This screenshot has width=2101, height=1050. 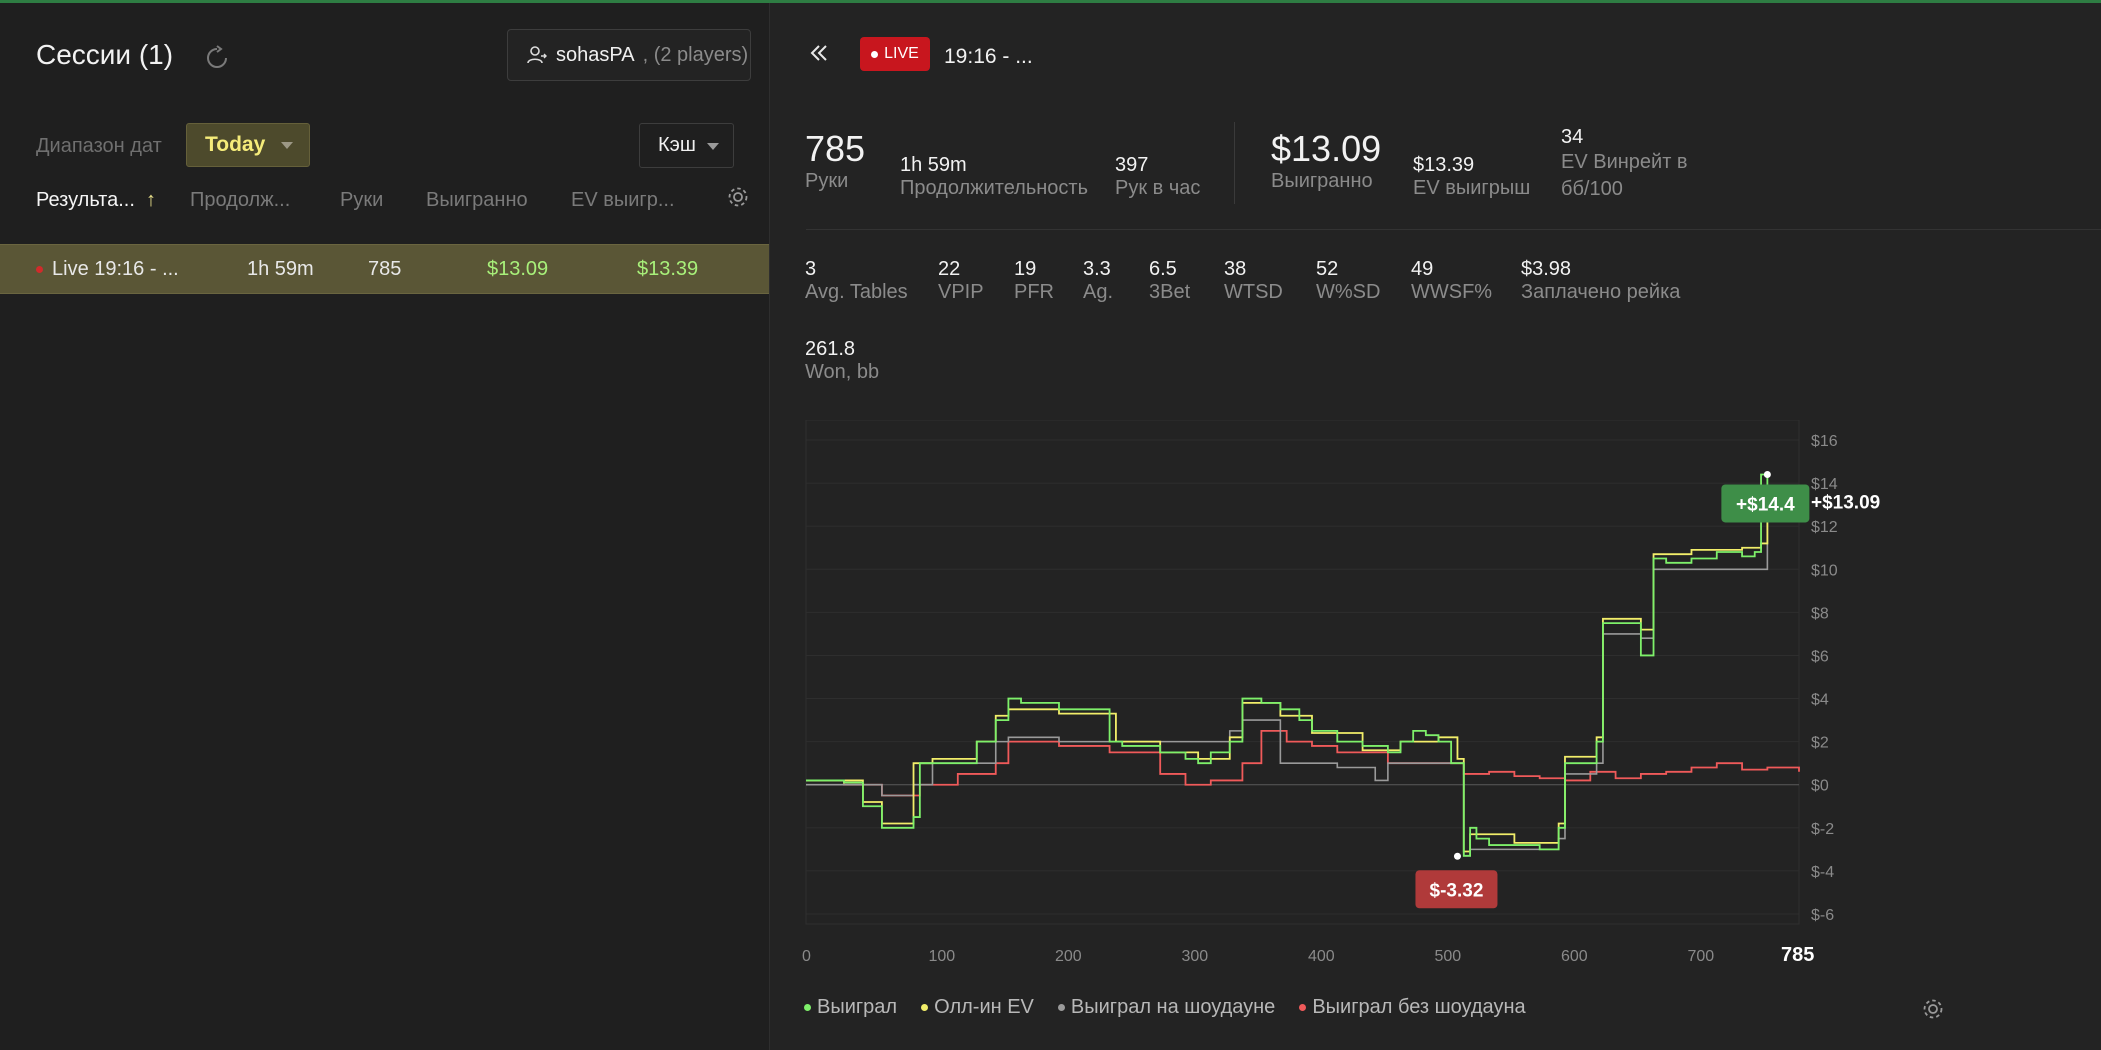 I want to click on stat-value: $13.39, so click(x=1444, y=165).